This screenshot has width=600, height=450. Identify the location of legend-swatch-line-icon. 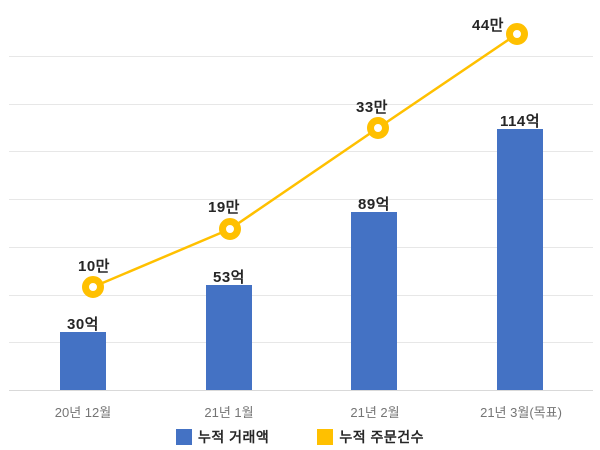
(325, 437).